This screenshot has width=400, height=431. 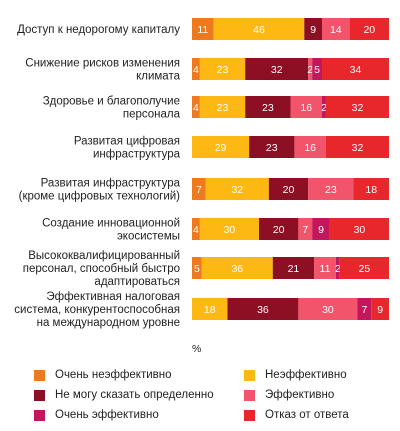 I want to click on legend-label: Отказ от ответа, so click(x=307, y=415).